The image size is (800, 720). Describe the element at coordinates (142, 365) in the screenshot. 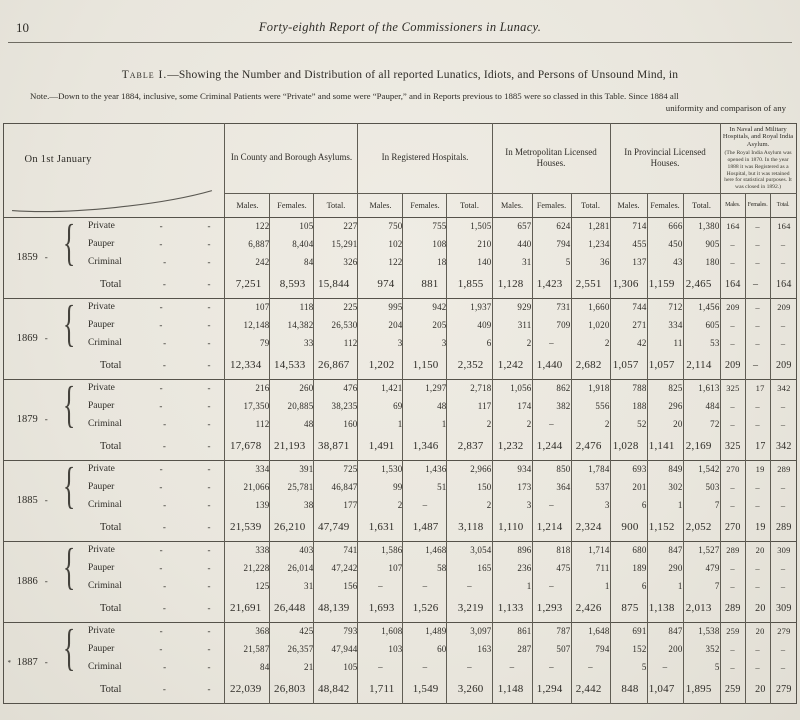

I see `total-label: Total - -` at that location.